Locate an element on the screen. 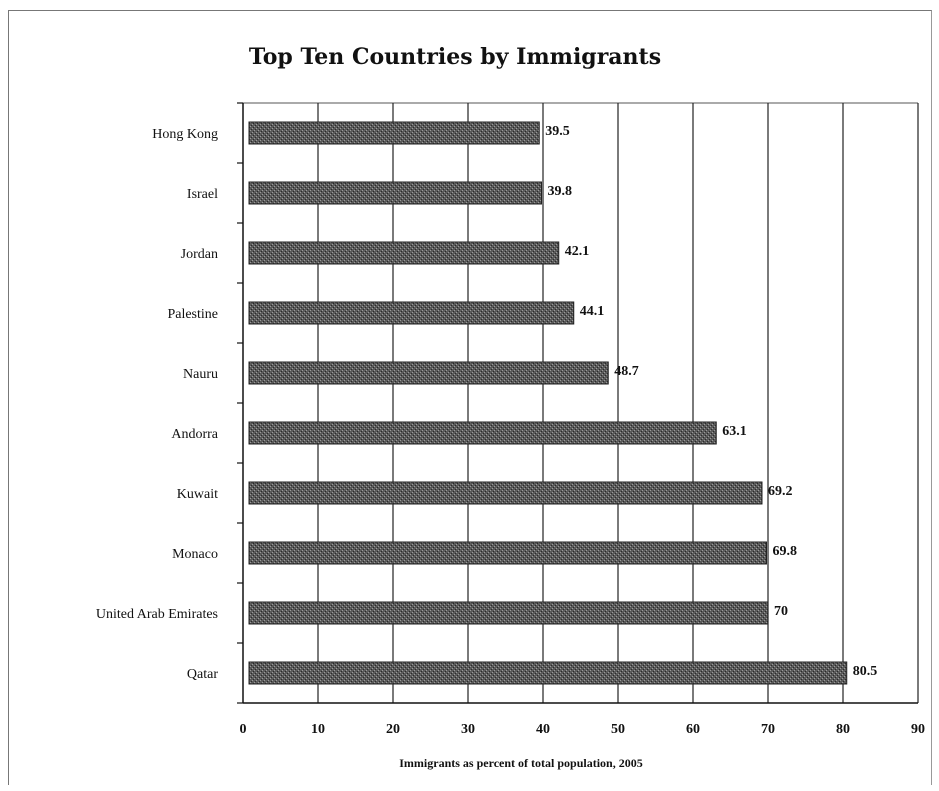 This screenshot has width=939, height=791. value-label: 42.1 is located at coordinates (577, 251).